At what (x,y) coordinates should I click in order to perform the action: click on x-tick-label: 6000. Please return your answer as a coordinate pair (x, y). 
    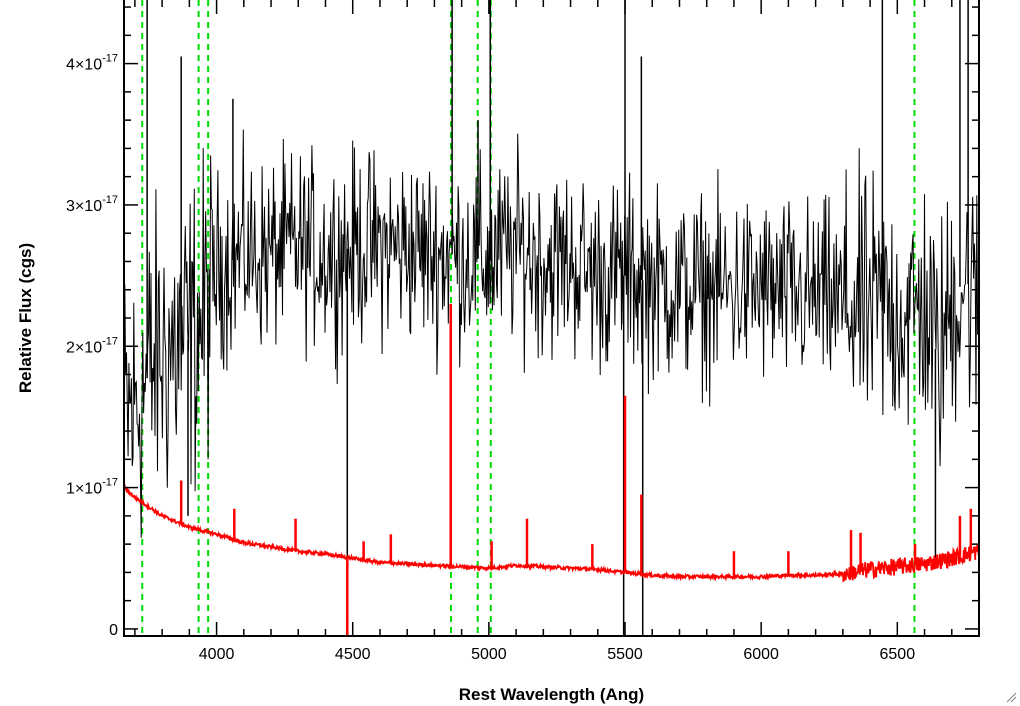
    Looking at the image, I should click on (761, 654).